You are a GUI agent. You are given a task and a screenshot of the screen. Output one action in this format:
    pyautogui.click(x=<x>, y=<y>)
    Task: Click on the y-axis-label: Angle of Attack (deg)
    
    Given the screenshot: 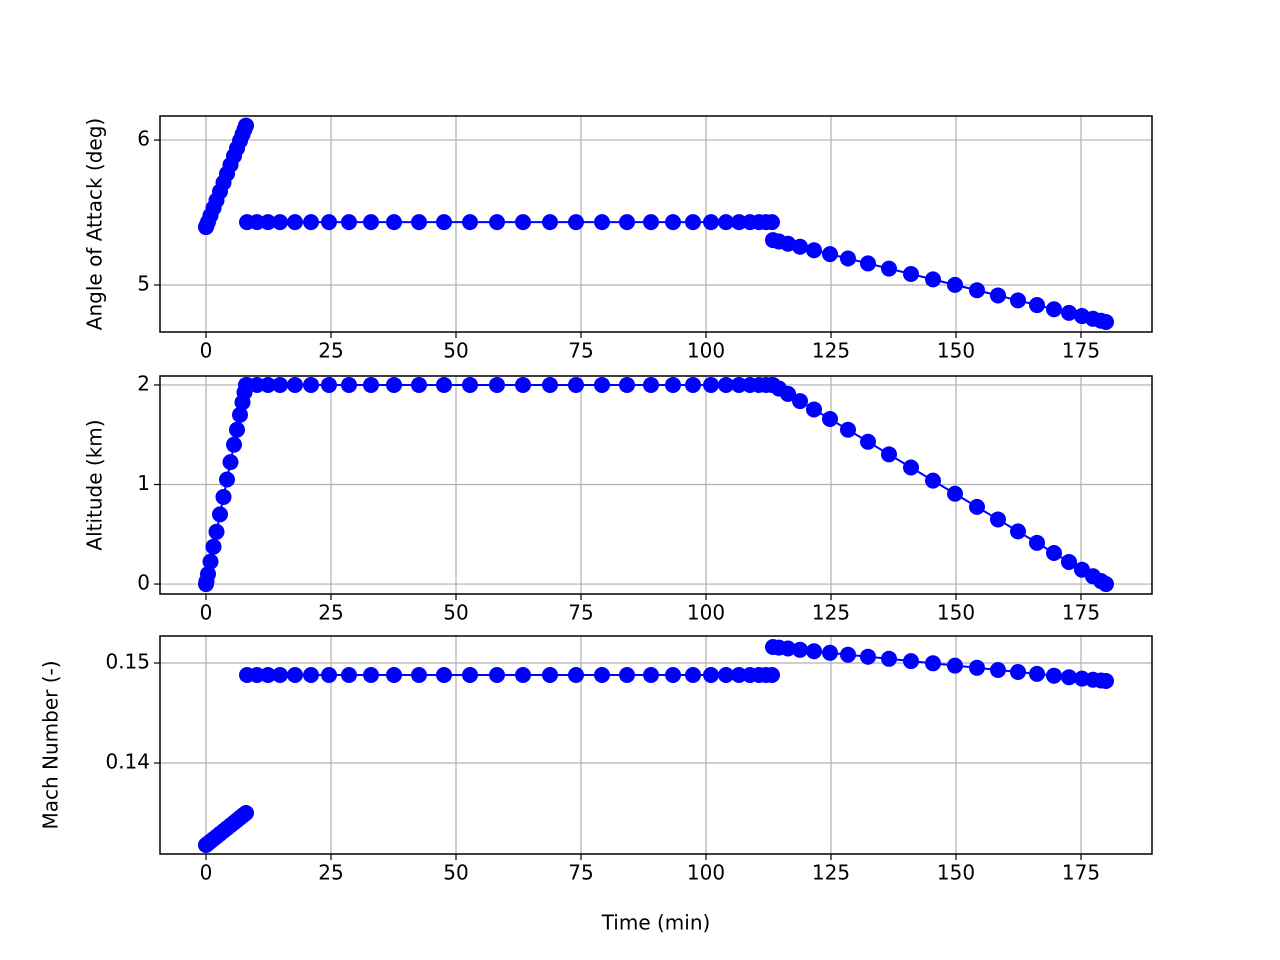 What is the action you would take?
    pyautogui.click(x=95, y=224)
    